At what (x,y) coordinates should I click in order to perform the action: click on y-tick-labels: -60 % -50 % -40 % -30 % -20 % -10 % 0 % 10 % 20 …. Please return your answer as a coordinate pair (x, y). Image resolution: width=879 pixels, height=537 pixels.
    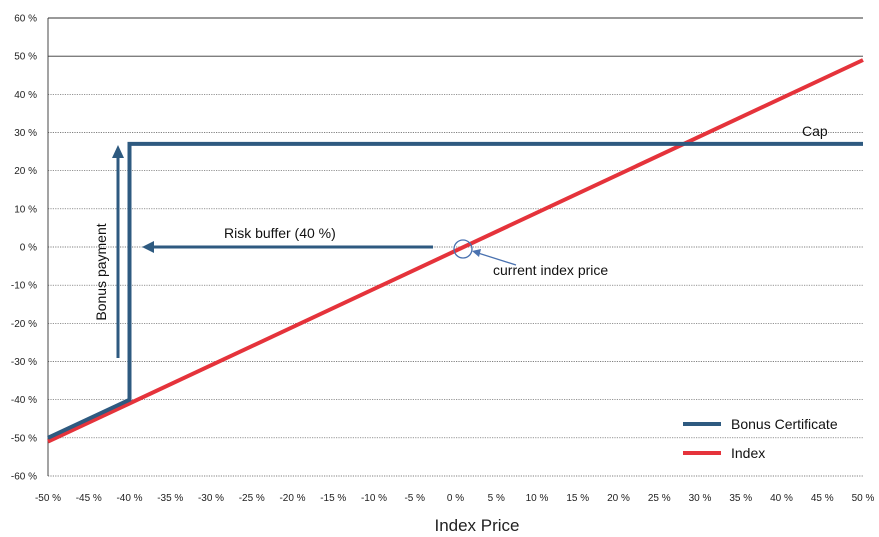
    Looking at the image, I should click on (24, 248).